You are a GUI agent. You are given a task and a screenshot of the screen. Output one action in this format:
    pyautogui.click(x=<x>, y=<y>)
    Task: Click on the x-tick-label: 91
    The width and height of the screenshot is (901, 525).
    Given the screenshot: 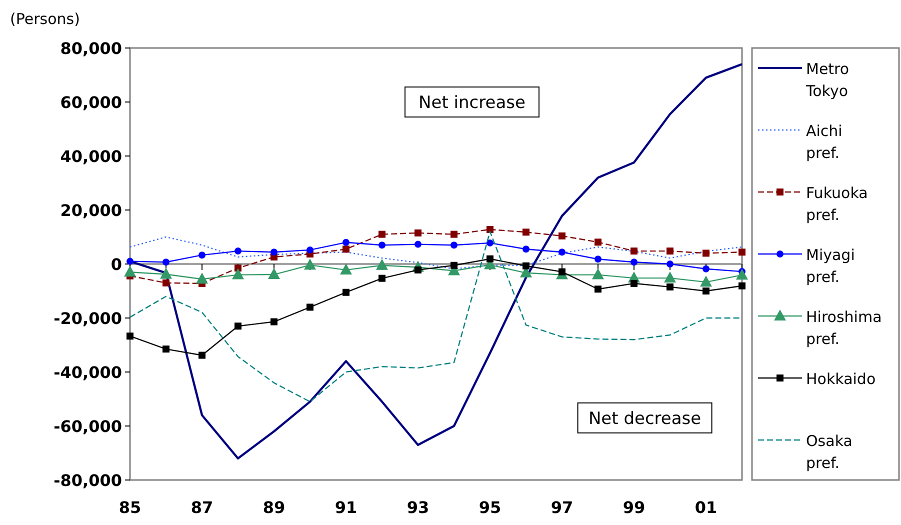 What is the action you would take?
    pyautogui.click(x=346, y=507)
    